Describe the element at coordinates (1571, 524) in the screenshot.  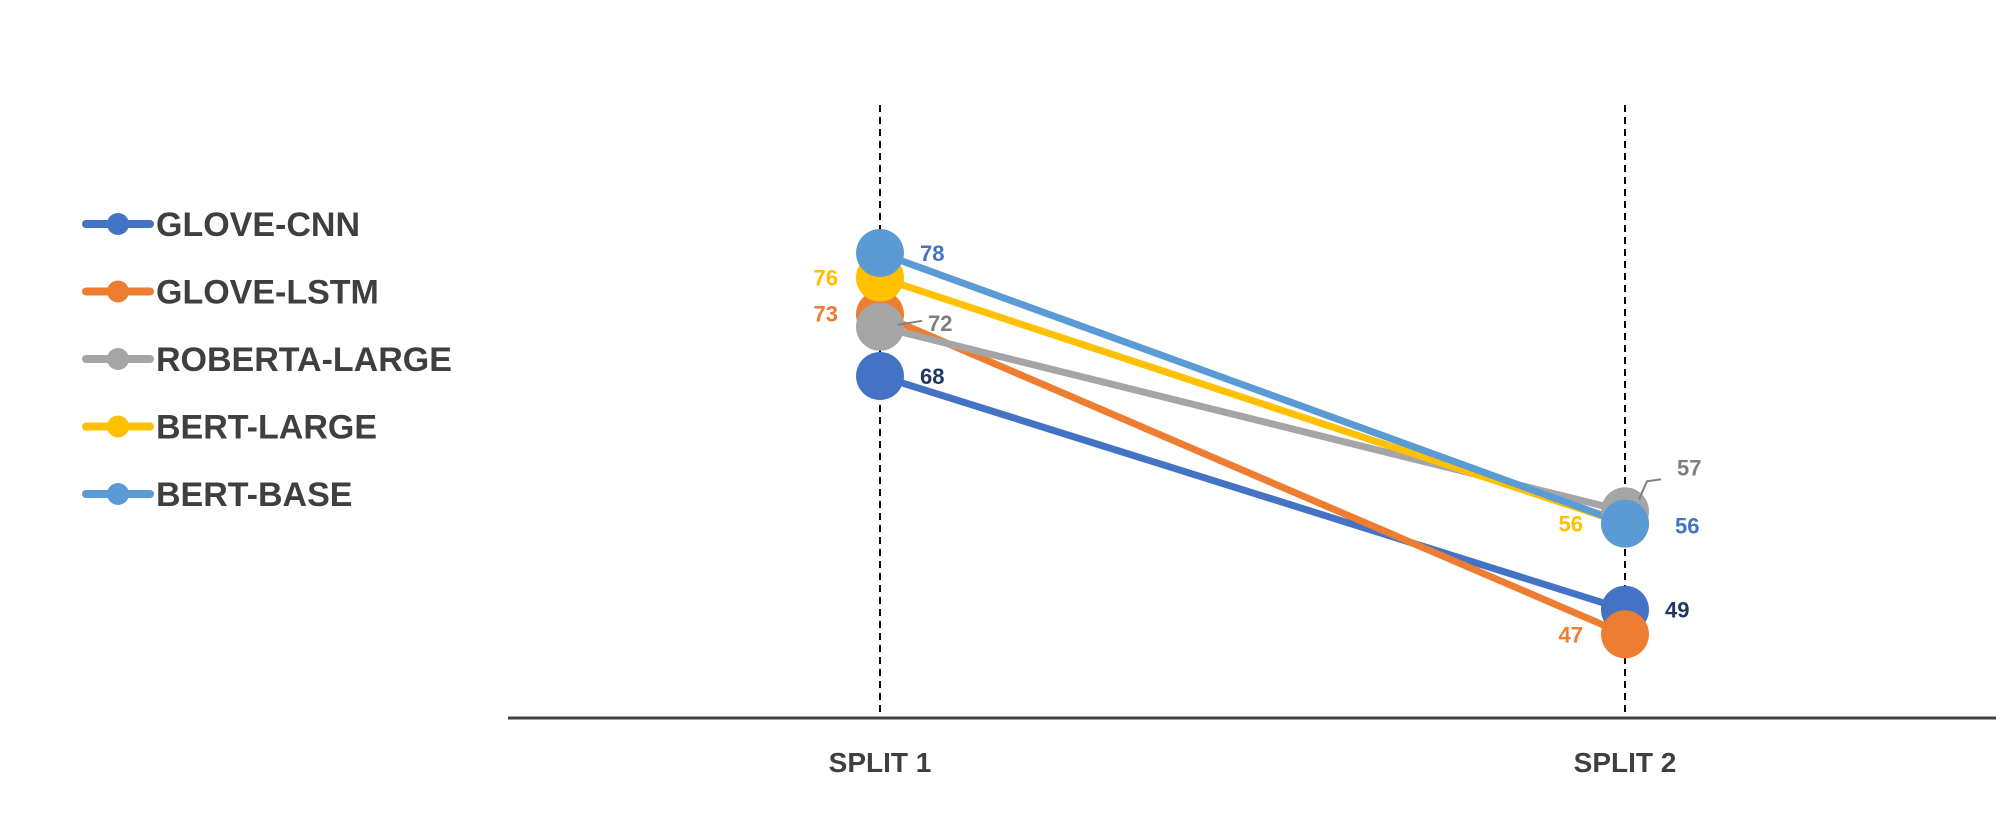
I see `data-label-bert-large-split-2: 56` at that location.